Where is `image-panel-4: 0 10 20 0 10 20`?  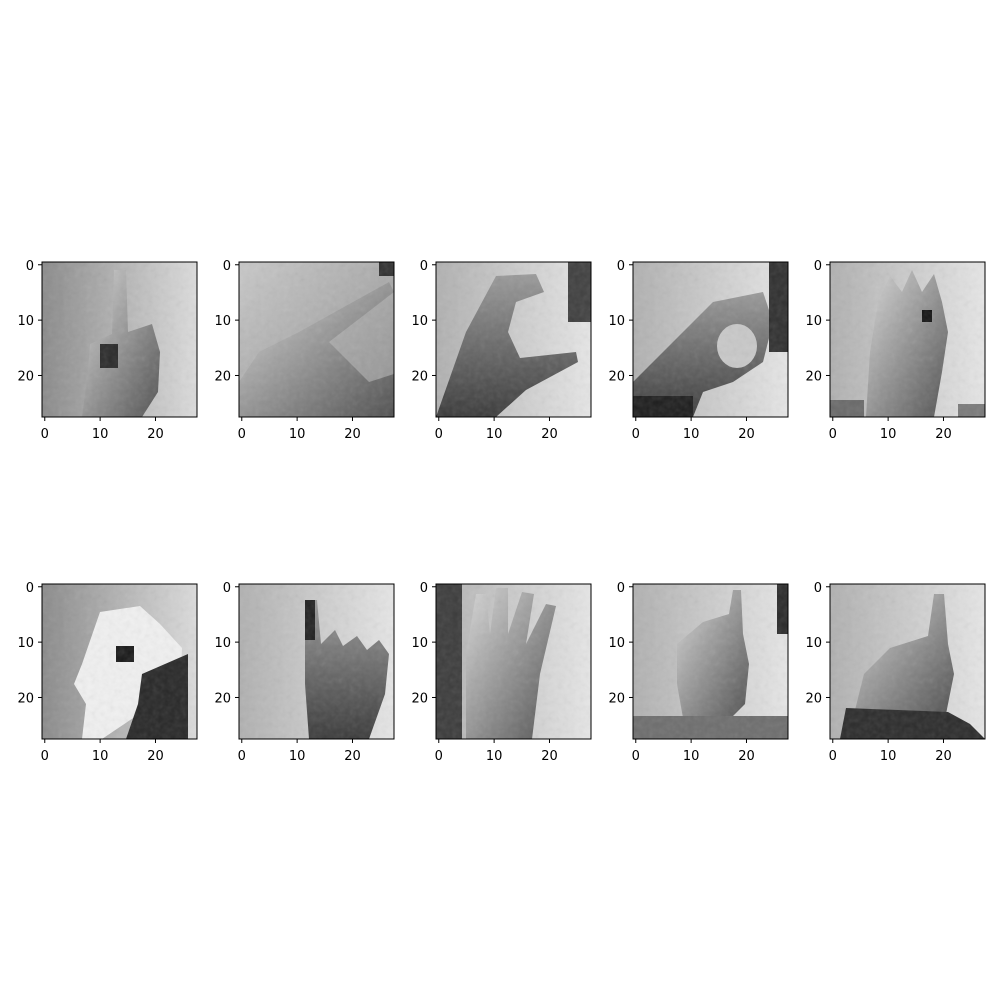
image-panel-4: 0 10 20 0 10 20 is located at coordinates (698, 350).